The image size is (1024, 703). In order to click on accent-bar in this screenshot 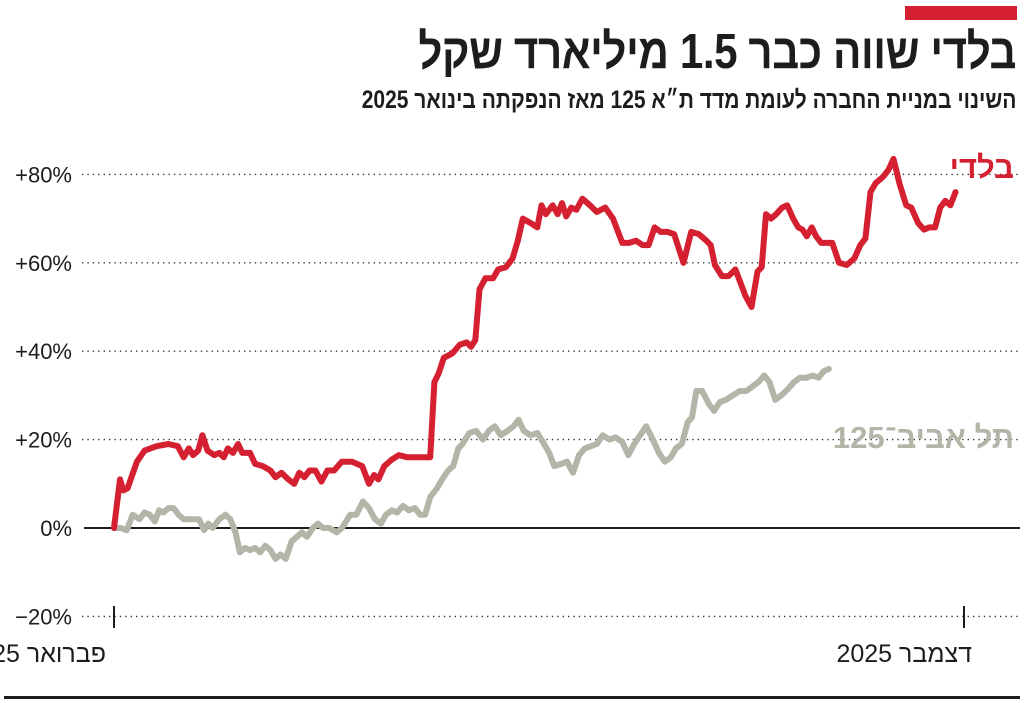, I will do `click(961, 13)`.